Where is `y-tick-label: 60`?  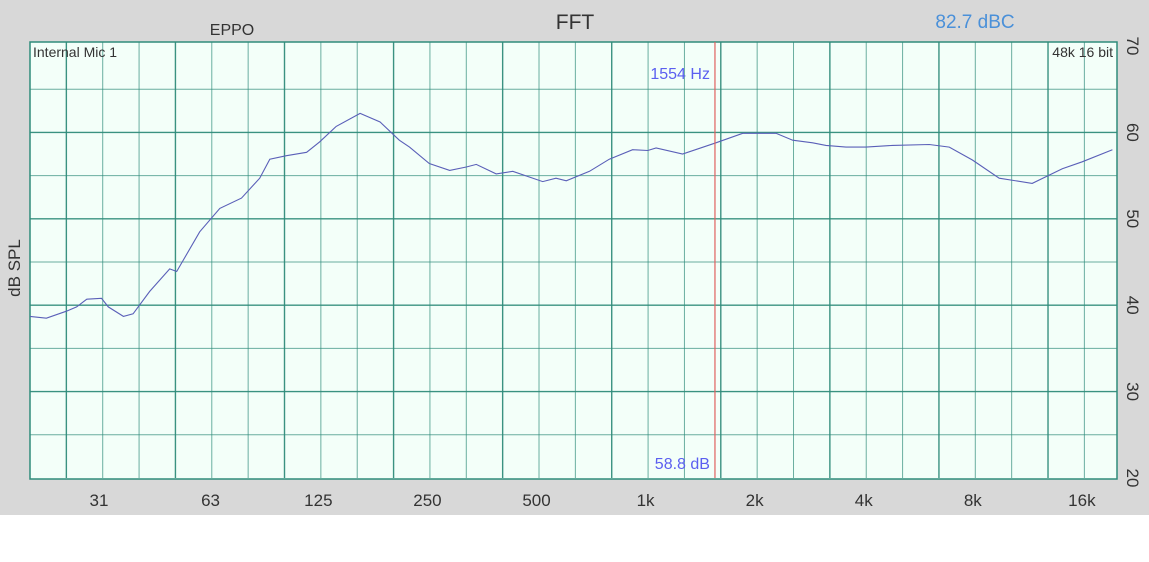
y-tick-label: 60 is located at coordinates (1132, 132).